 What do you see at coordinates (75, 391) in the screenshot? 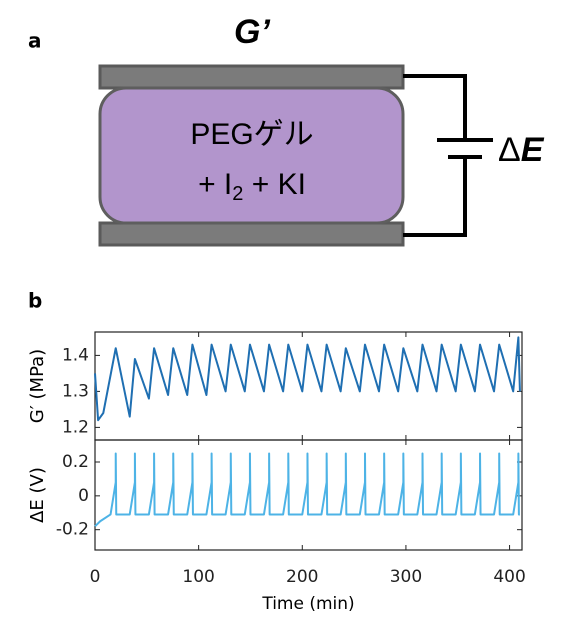
I see `y-tick-label: 1.3` at bounding box center [75, 391].